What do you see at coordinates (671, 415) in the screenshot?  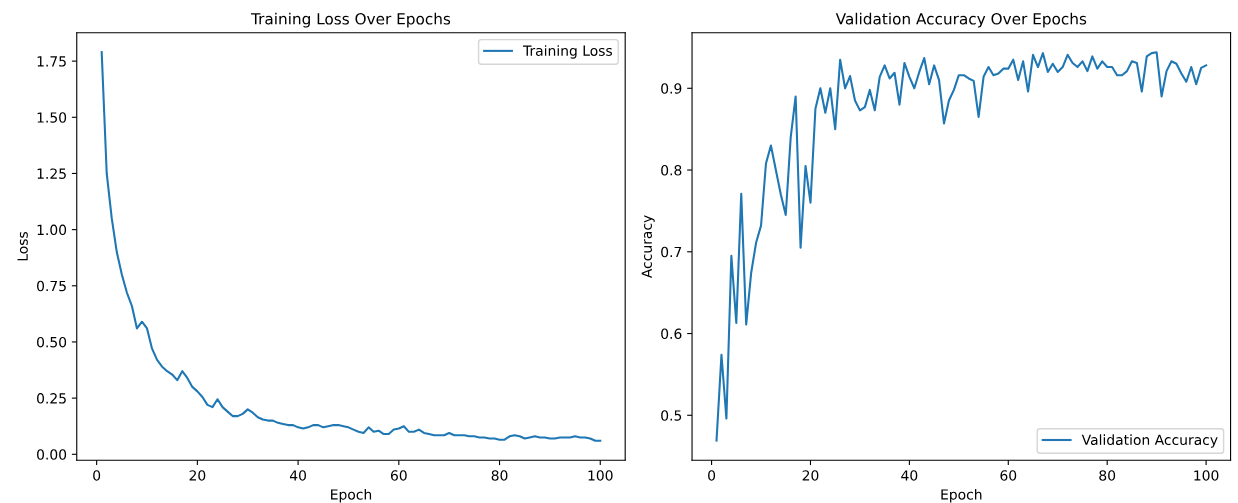 I see `y-tick-label: 0.5` at bounding box center [671, 415].